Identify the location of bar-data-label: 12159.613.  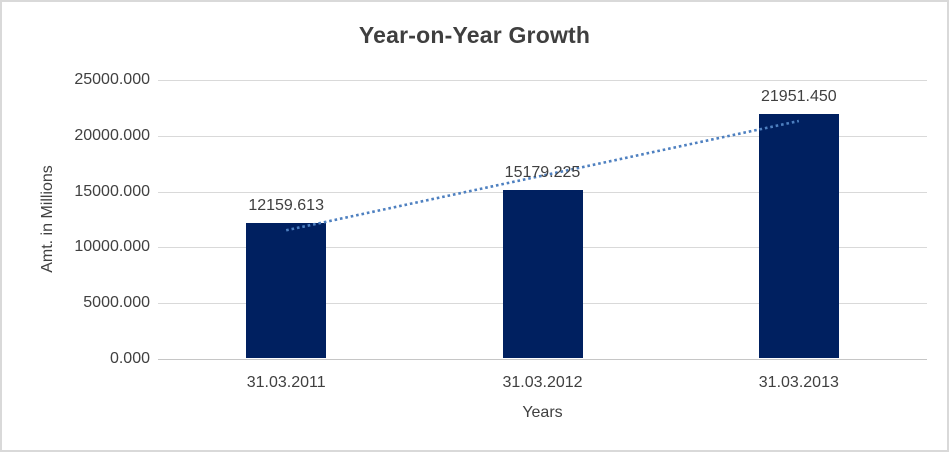
(286, 206).